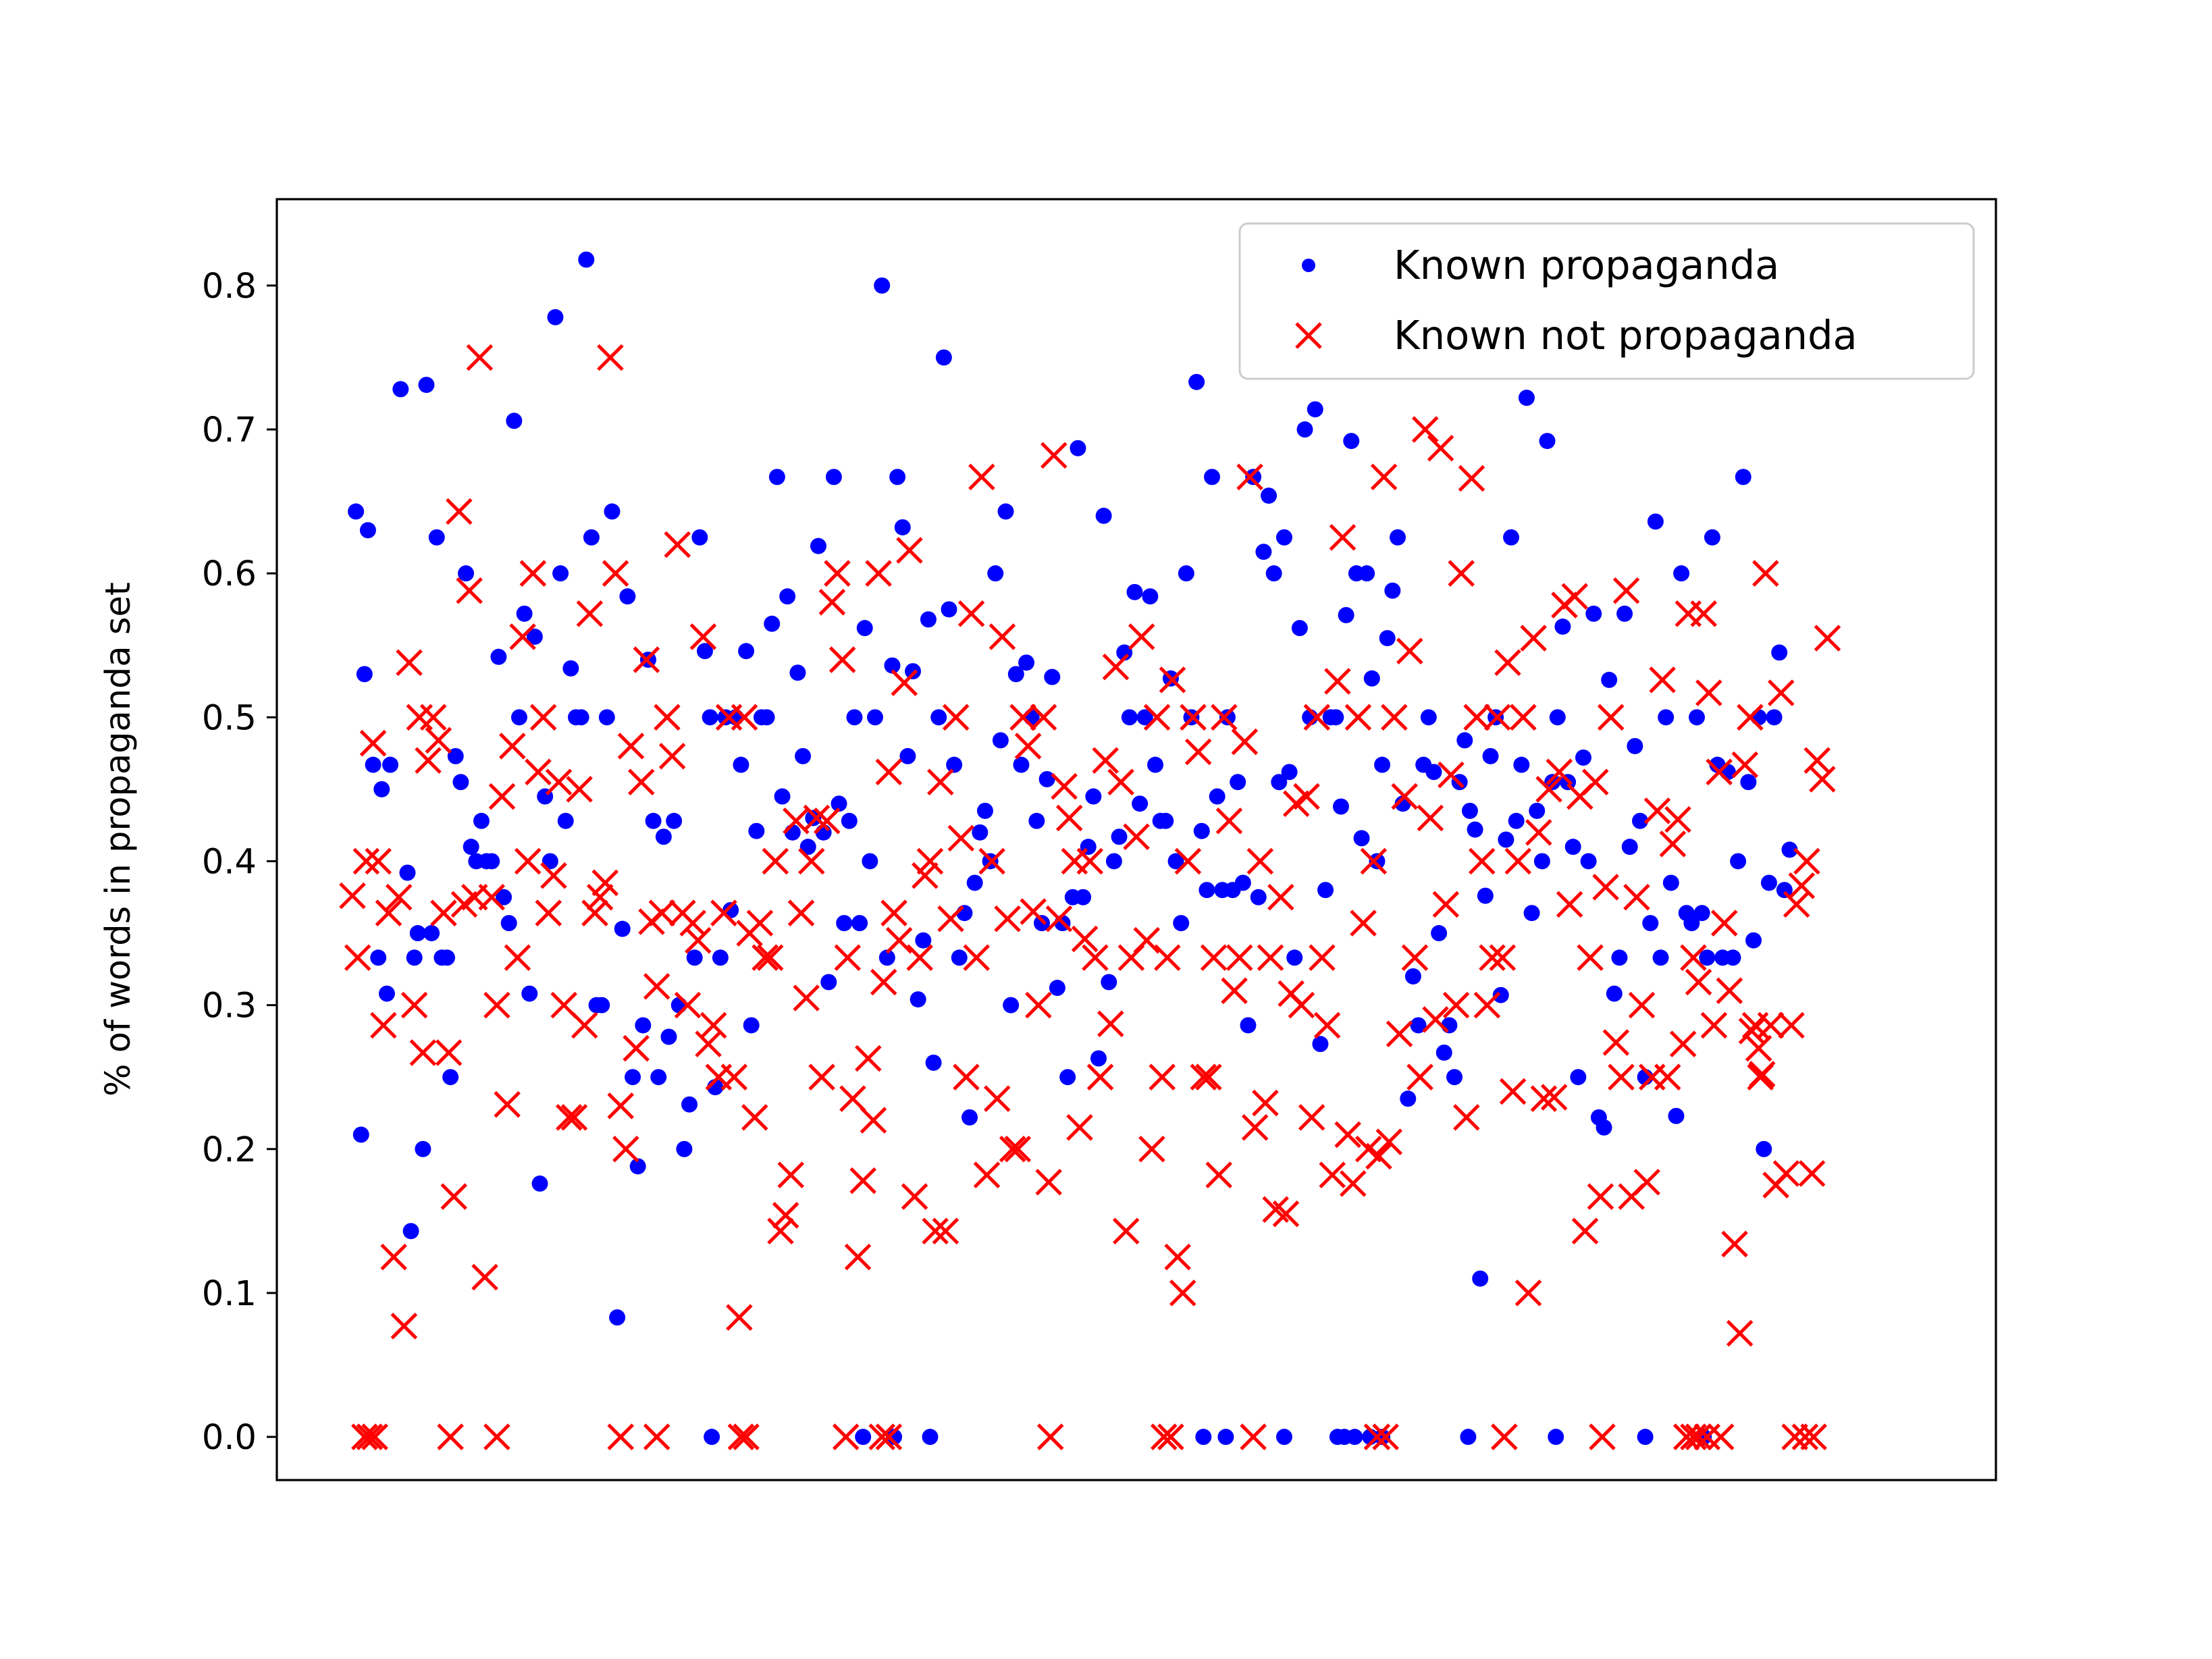 Image resolution: width=2212 pixels, height=1659 pixels. What do you see at coordinates (1308, 265) in the screenshot?
I see `legend-marker-propaganda` at bounding box center [1308, 265].